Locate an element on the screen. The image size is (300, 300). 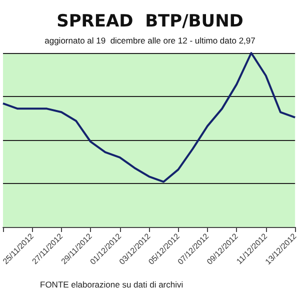
chart-title: SPREAD BTP/BUND is located at coordinates (150, 22).